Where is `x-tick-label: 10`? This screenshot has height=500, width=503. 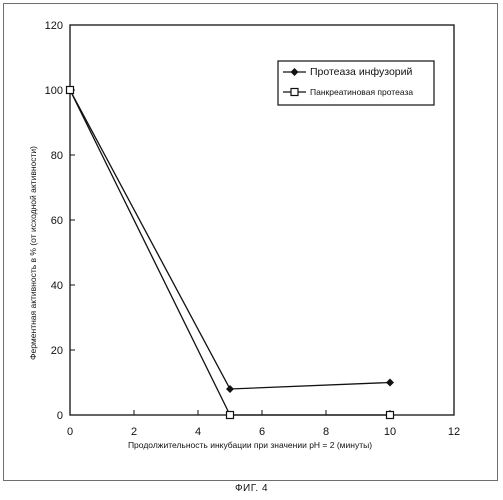 x-tick-label: 10 is located at coordinates (390, 432).